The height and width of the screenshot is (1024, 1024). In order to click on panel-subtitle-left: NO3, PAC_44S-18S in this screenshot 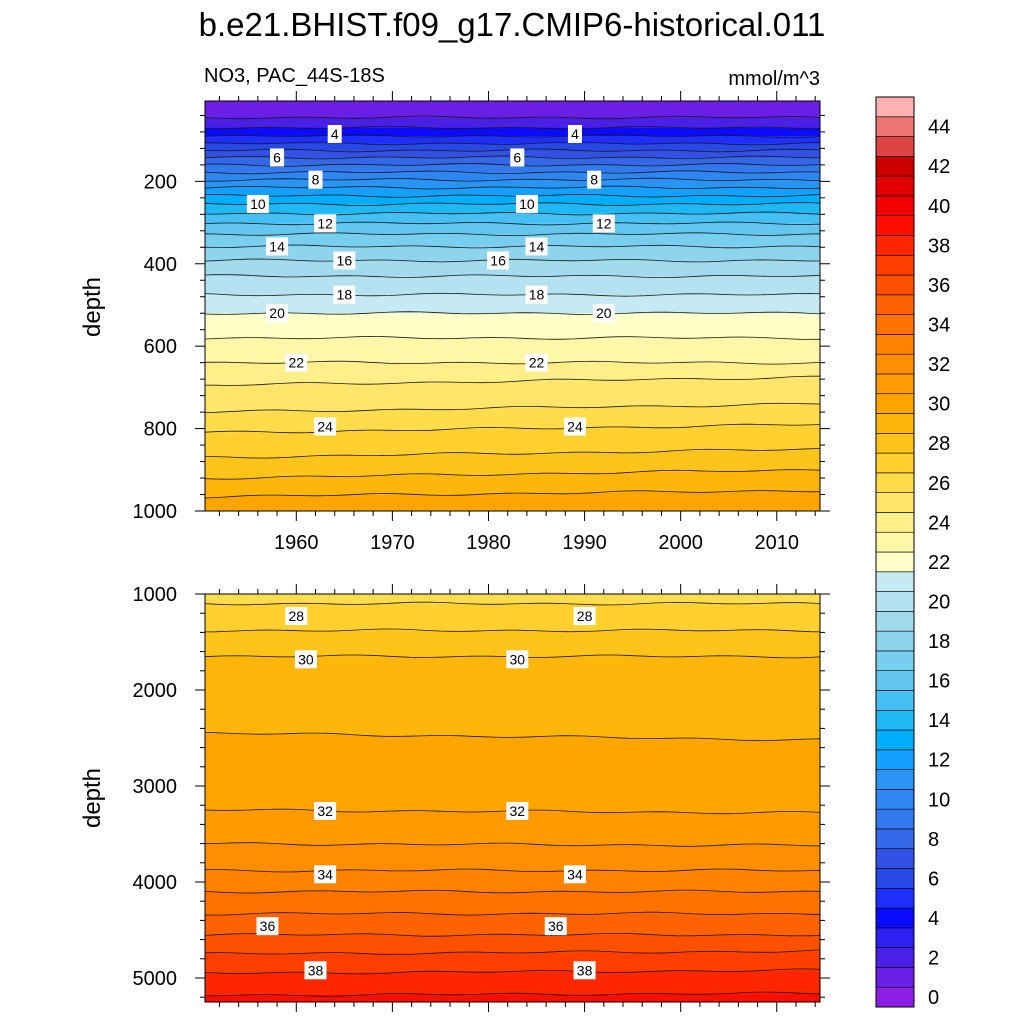, I will do `click(294, 76)`.